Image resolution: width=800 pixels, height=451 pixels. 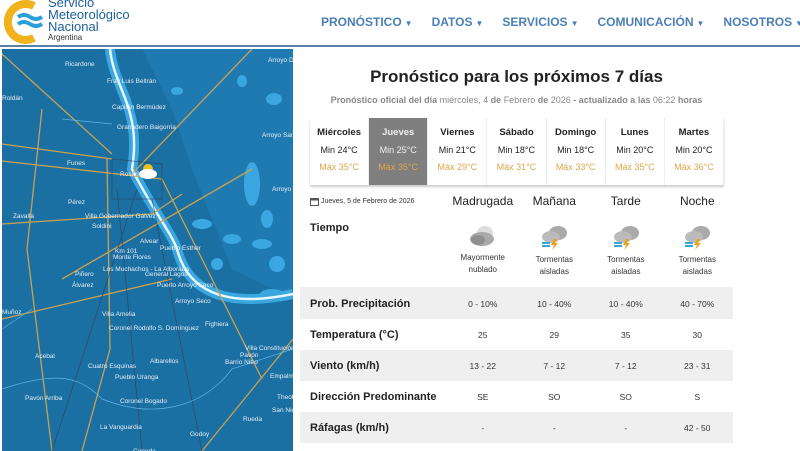 I want to click on subtitle-part: Pronóstico oficial del día, so click(x=384, y=100).